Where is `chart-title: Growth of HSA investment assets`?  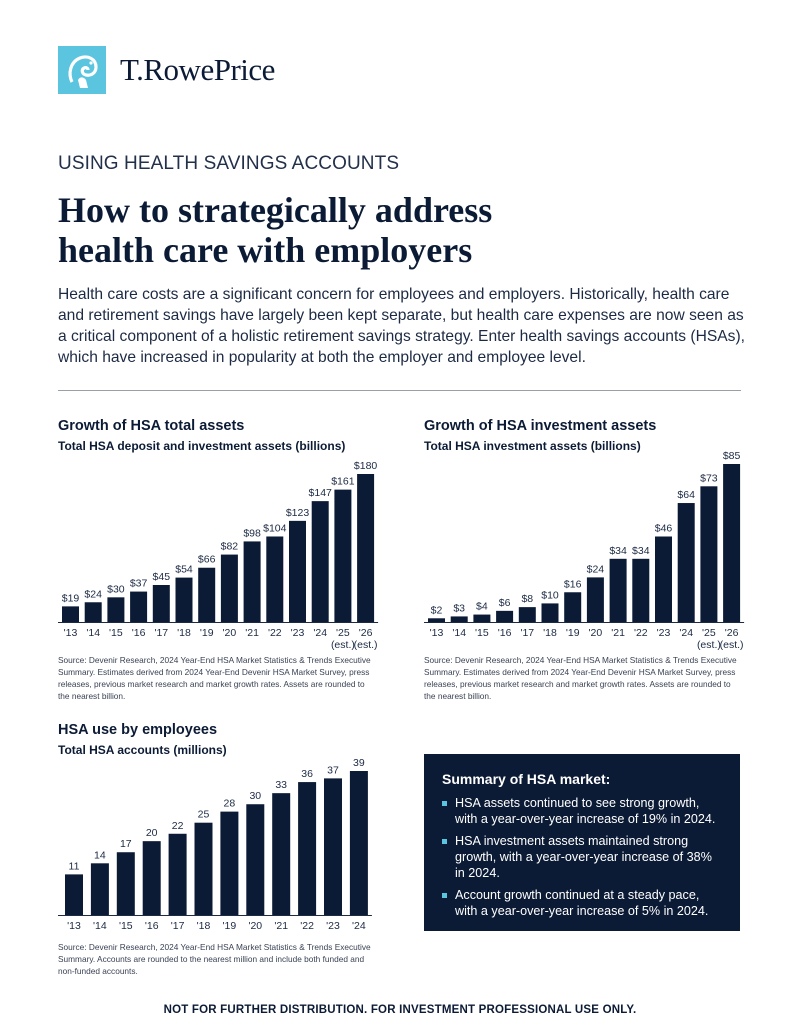
chart-title: Growth of HSA investment assets is located at coordinates (540, 426).